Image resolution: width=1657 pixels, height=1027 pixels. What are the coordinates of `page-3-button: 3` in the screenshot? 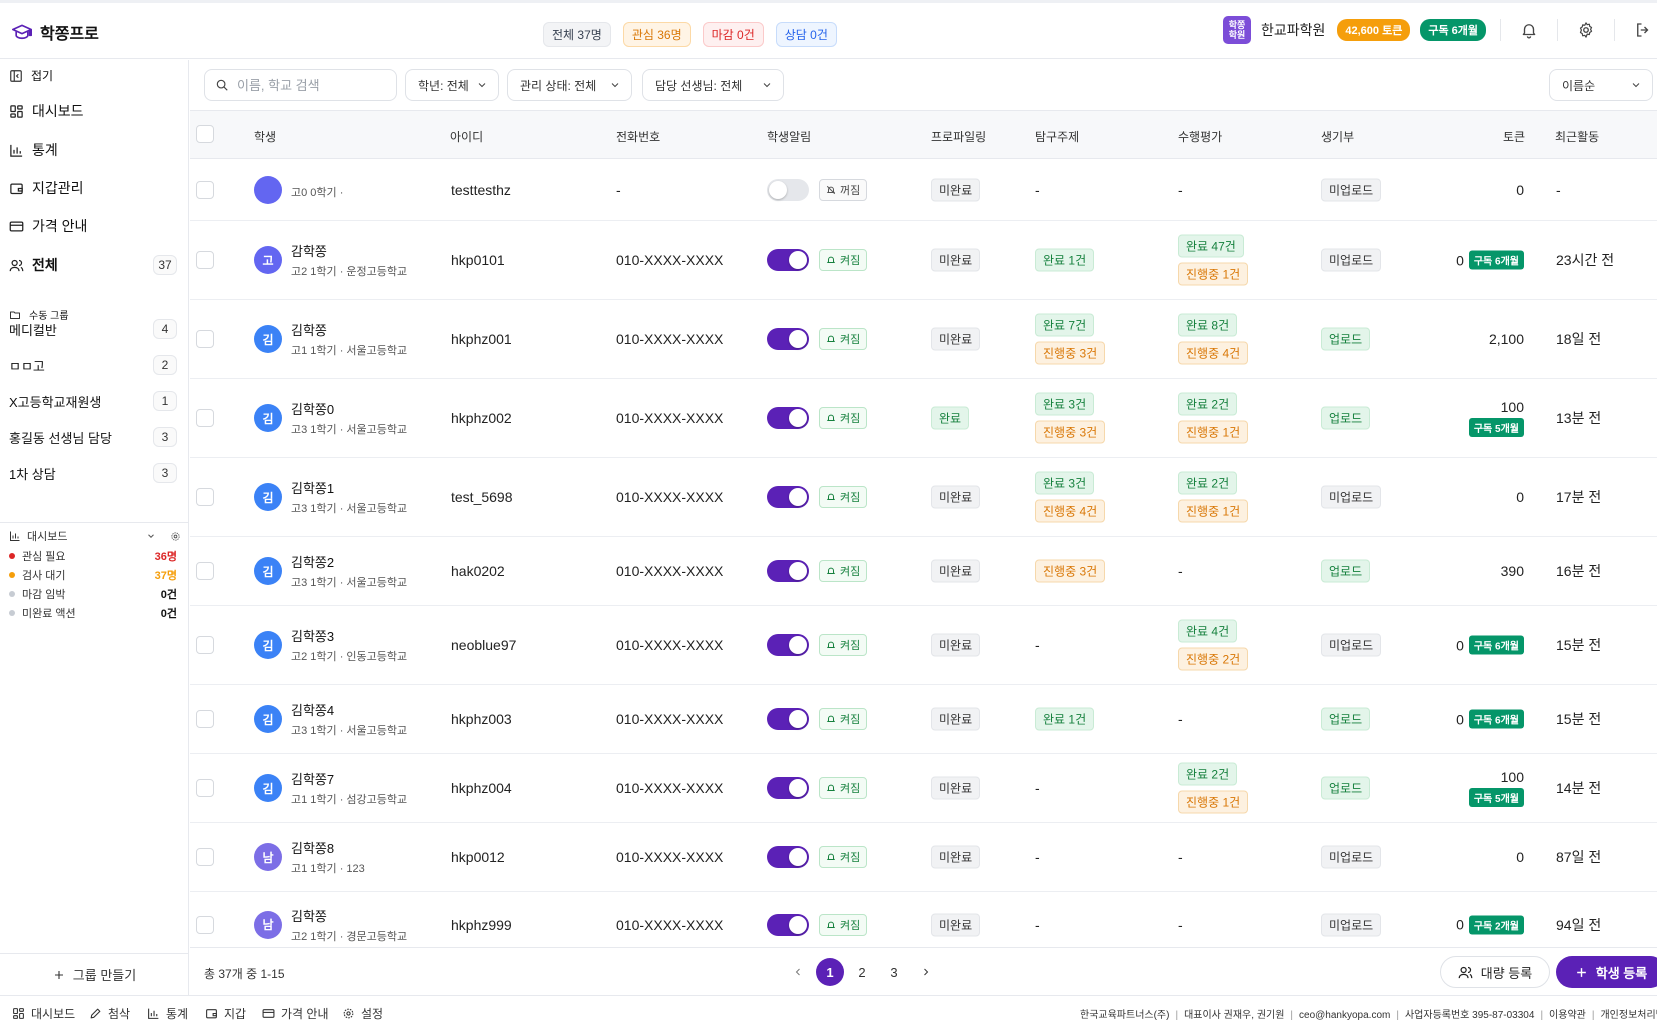 It's located at (894, 972).